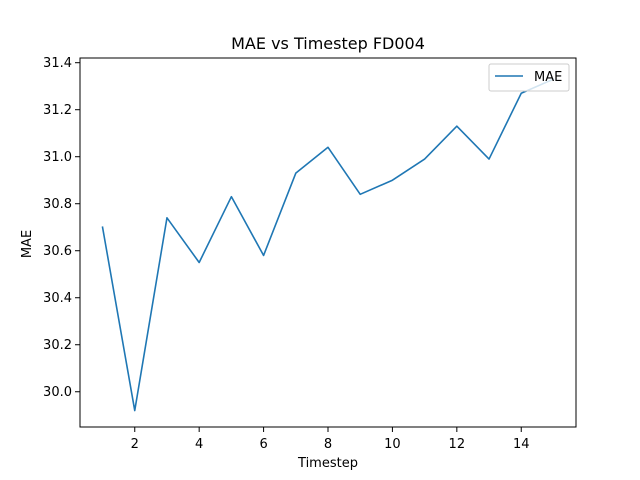 The height and width of the screenshot is (480, 640). What do you see at coordinates (27, 244) in the screenshot?
I see `y-axis-label: MAE` at bounding box center [27, 244].